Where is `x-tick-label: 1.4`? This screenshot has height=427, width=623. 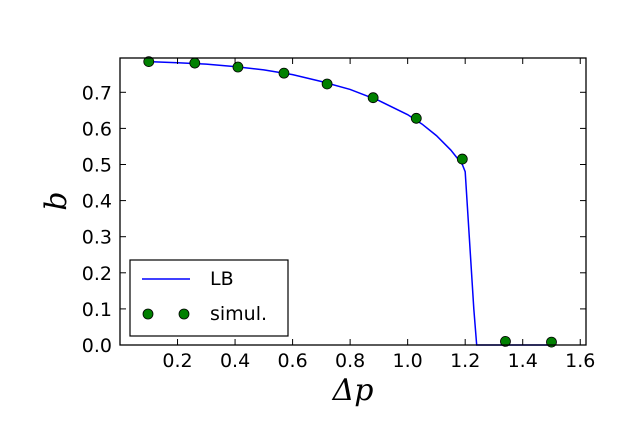
x-tick-label: 1.4 is located at coordinates (523, 361).